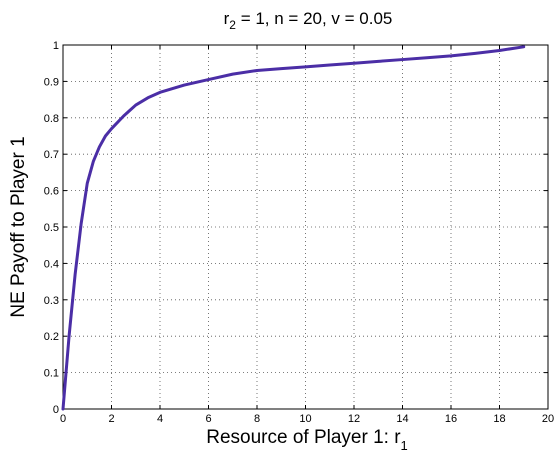  Describe the element at coordinates (51, 264) in the screenshot. I see `y-tick-label: 0.4` at that location.